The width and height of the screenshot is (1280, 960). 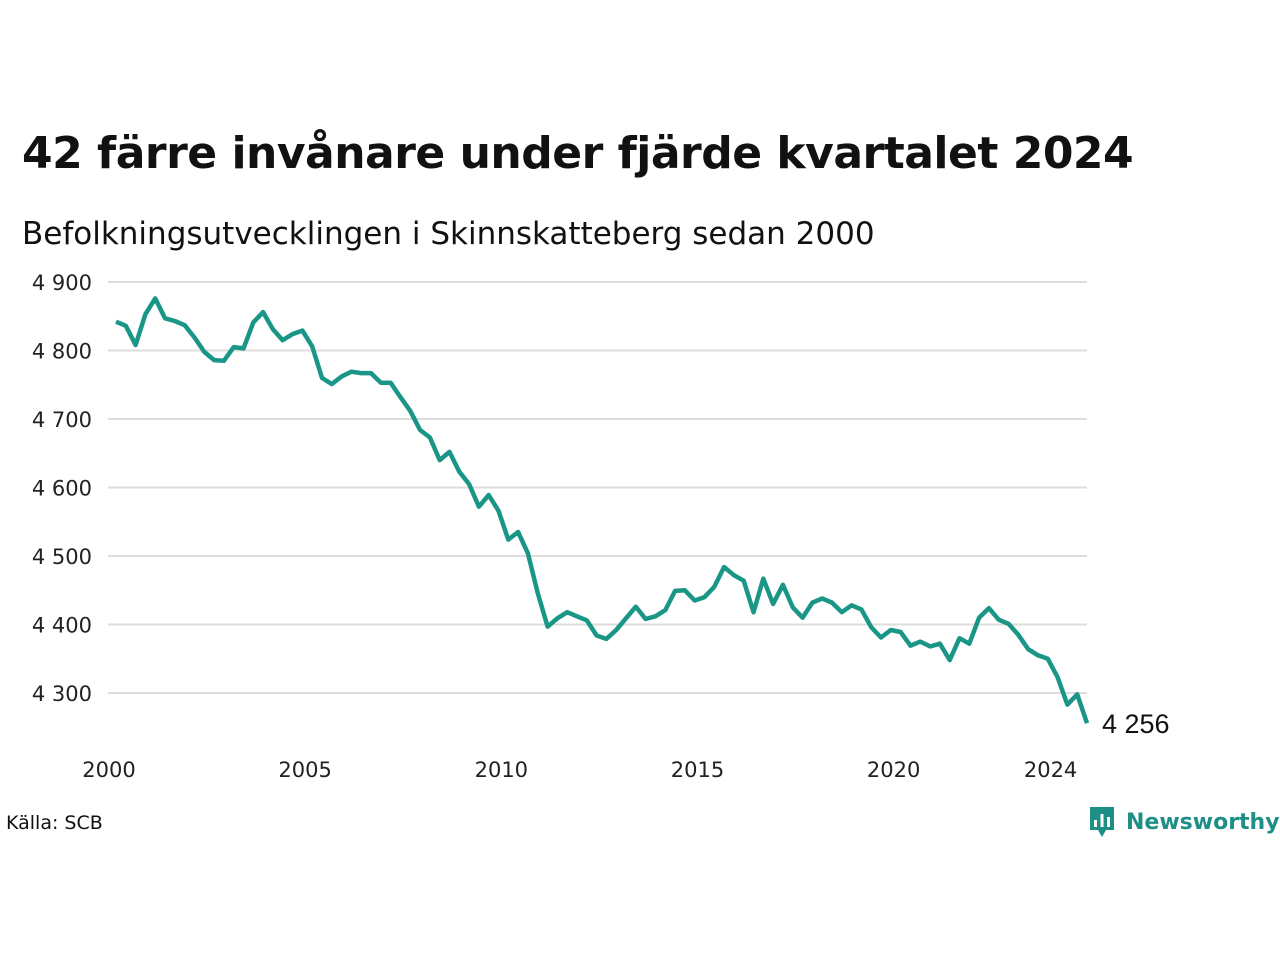 What do you see at coordinates (1102, 822) in the screenshot?
I see `newsworthy-logo-icon` at bounding box center [1102, 822].